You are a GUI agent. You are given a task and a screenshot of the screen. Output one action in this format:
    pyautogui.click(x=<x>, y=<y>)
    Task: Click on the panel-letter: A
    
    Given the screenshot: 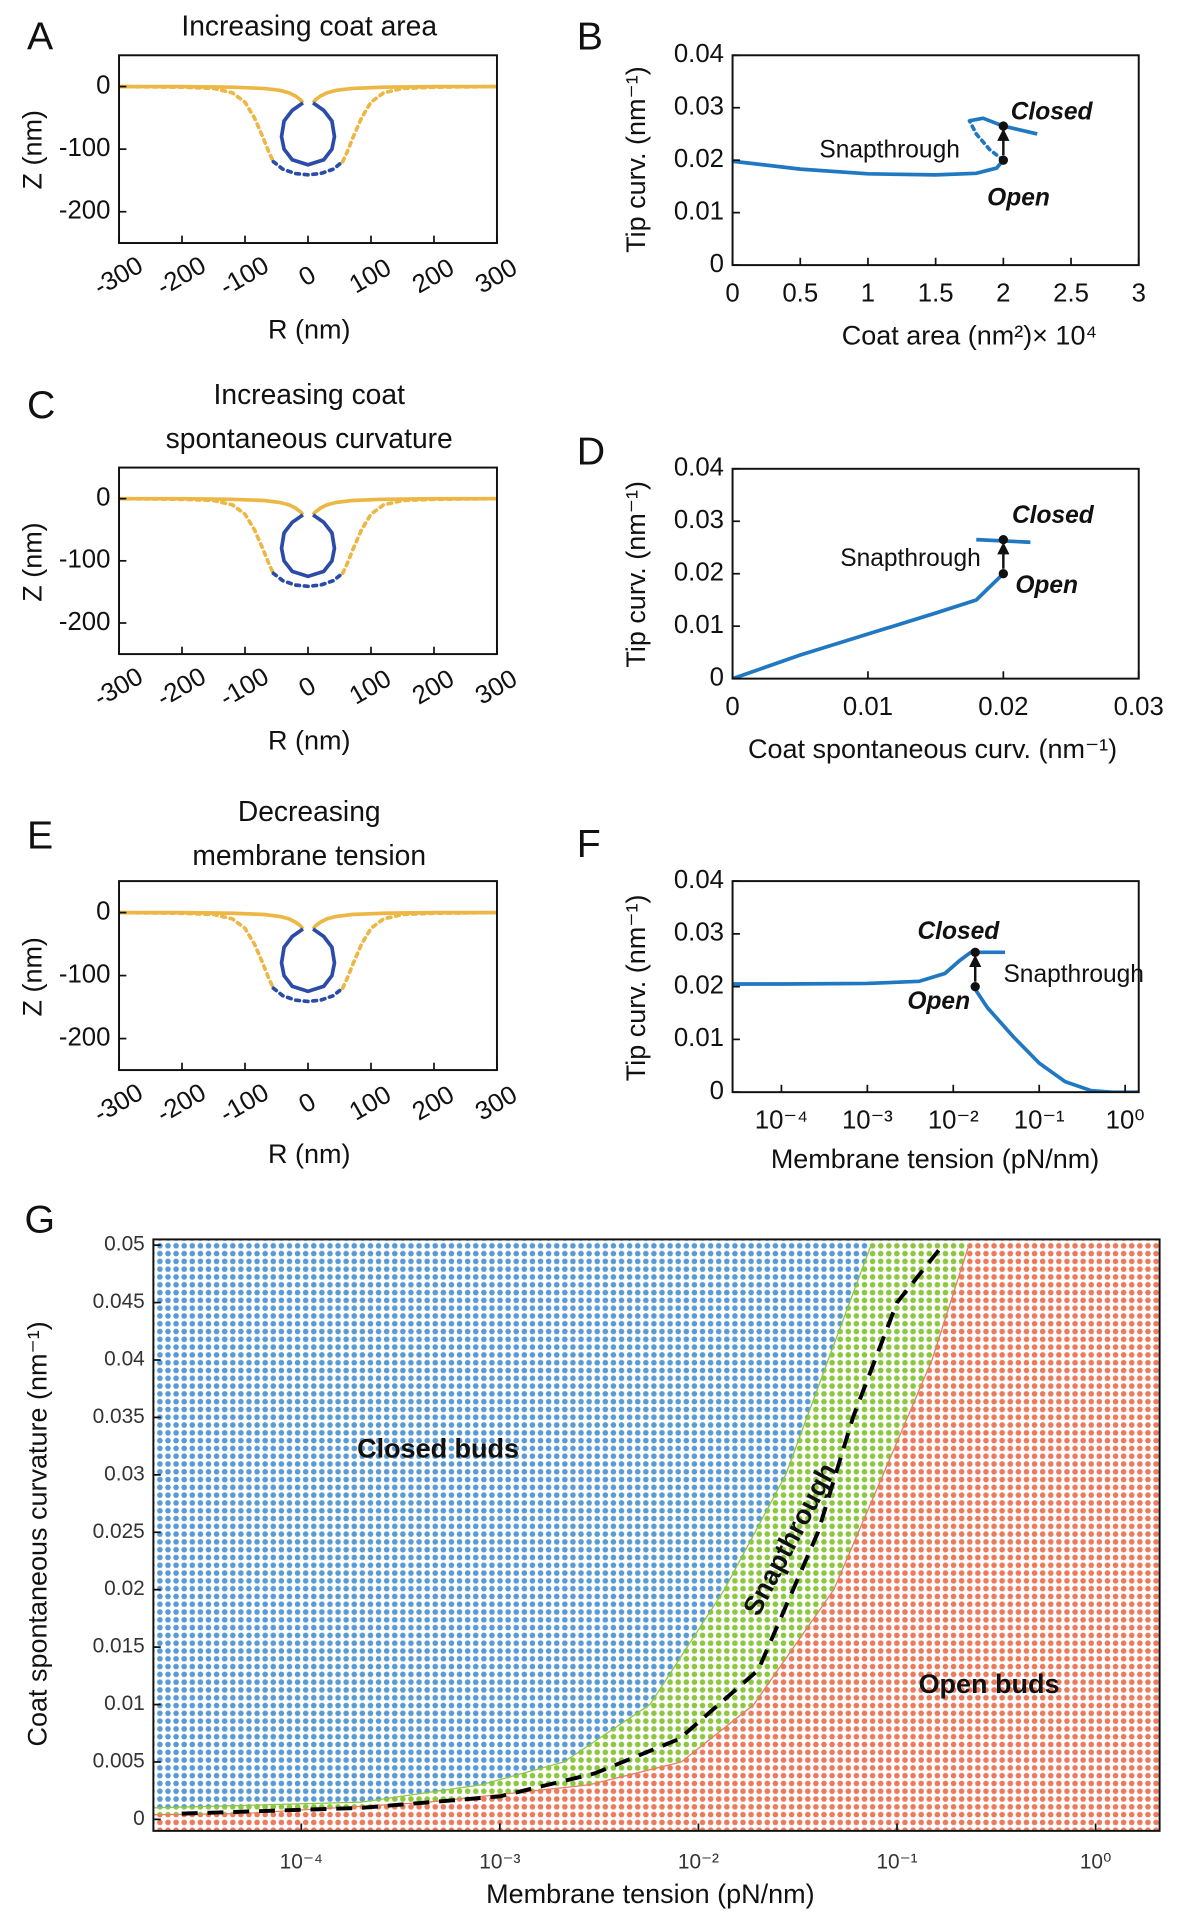 What is the action you would take?
    pyautogui.click(x=40, y=37)
    